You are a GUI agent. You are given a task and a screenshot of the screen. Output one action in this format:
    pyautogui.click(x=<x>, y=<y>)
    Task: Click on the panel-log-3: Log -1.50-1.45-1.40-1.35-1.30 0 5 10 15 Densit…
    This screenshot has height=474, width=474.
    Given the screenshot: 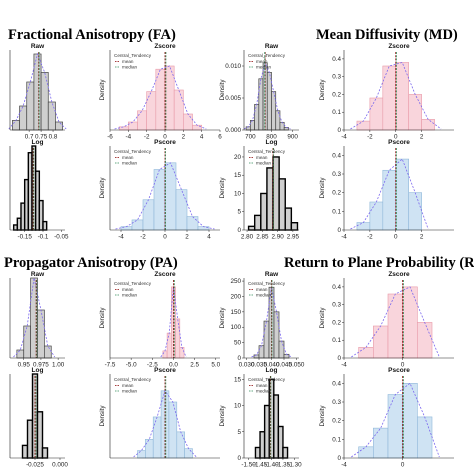 What is the action you would take?
    pyautogui.click(x=260, y=418)
    